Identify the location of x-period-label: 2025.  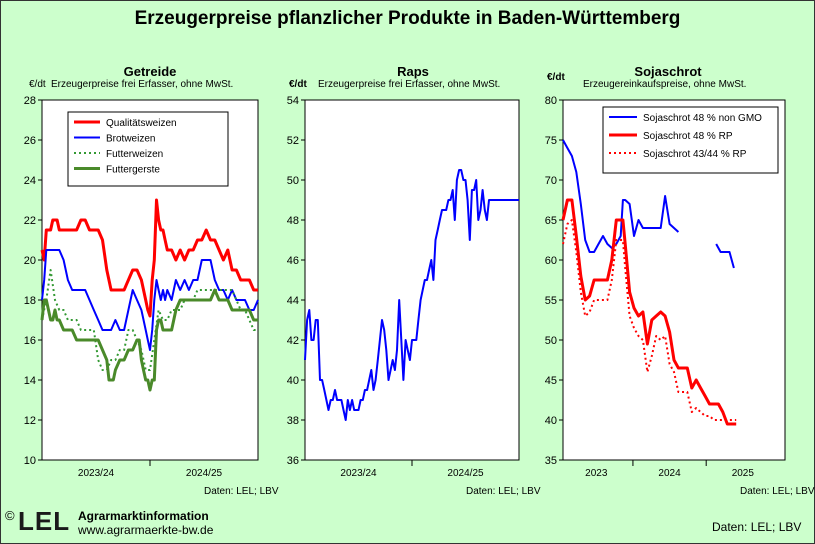
(743, 473).